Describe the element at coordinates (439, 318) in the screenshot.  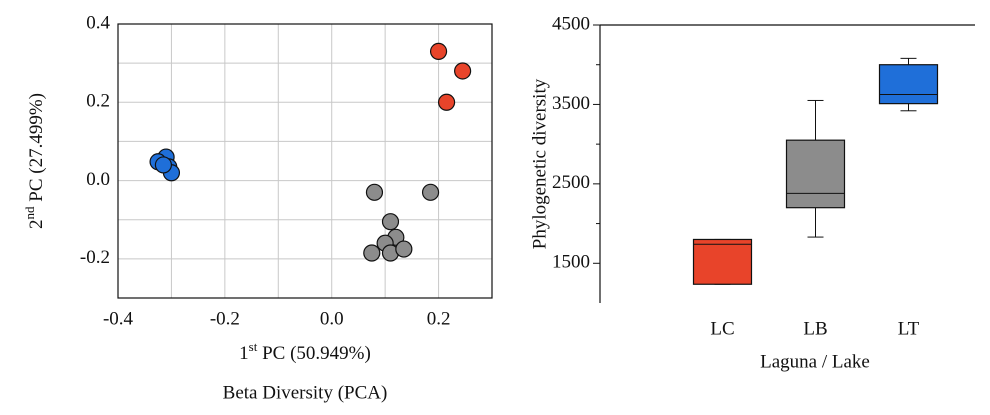
I see `x-tick-label: 0.2` at that location.